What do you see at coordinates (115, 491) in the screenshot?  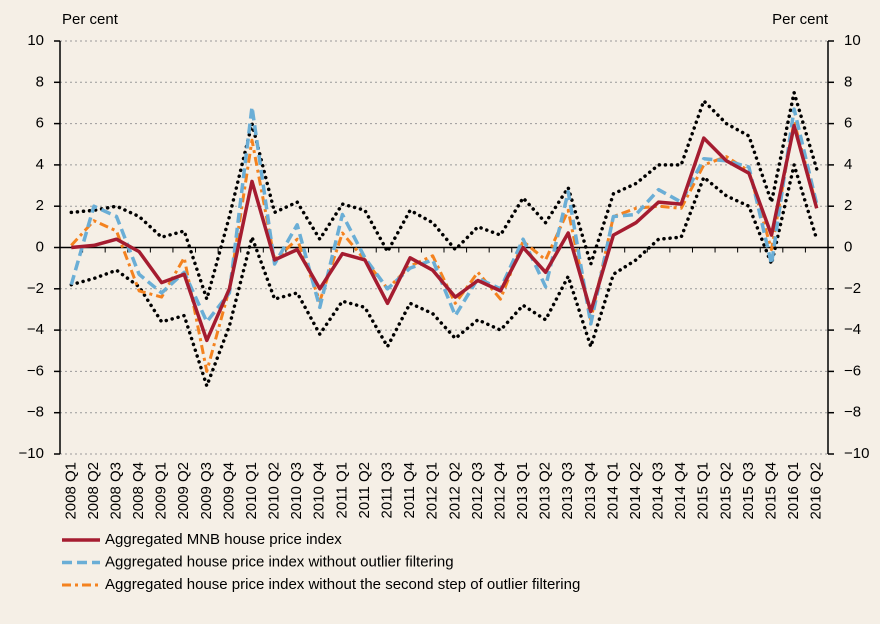 I see `x-tick-label: 2008 Q3` at bounding box center [115, 491].